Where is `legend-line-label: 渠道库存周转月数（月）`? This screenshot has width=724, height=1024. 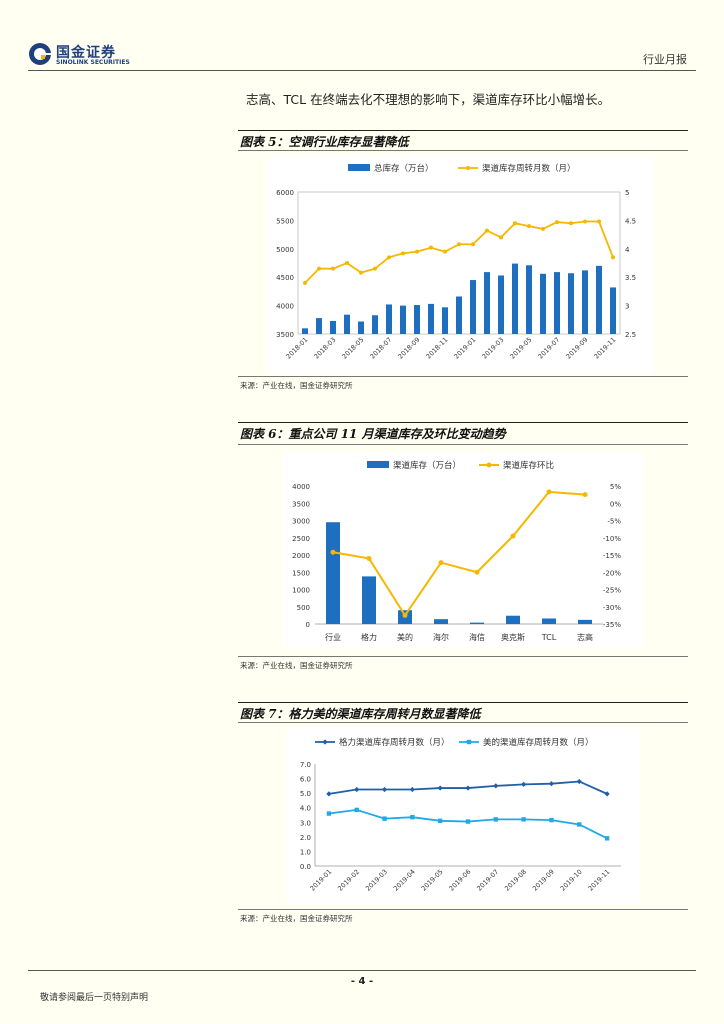 legend-line-label: 渠道库存周转月数（月） is located at coordinates (529, 168).